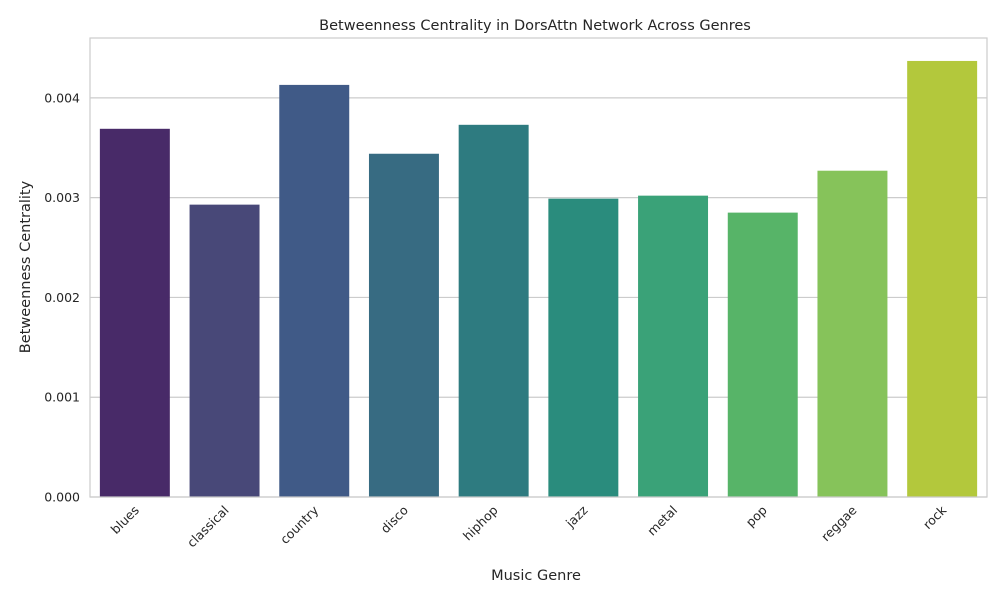 This screenshot has width=1000, height=600. I want to click on x-tick-label-pop: pop, so click(756, 515).